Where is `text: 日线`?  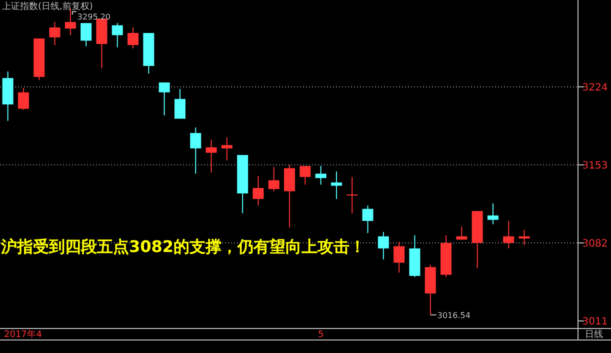
text: 日线 is located at coordinates (594, 334).